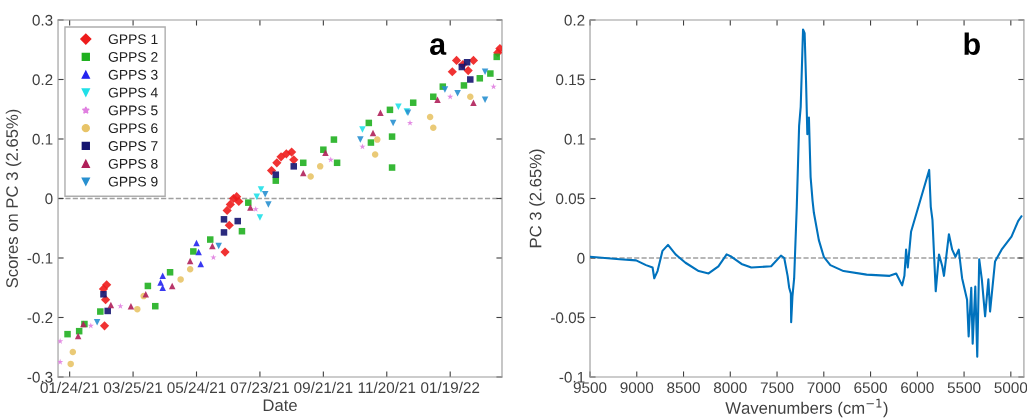 Image resolution: width=1027 pixels, height=420 pixels. I want to click on y-tick-label: 0.15, so click(570, 80).